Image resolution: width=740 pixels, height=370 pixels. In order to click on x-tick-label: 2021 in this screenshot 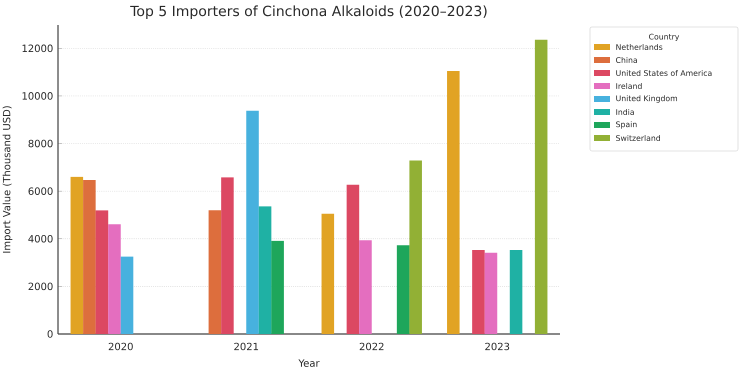, I will do `click(246, 346)`.